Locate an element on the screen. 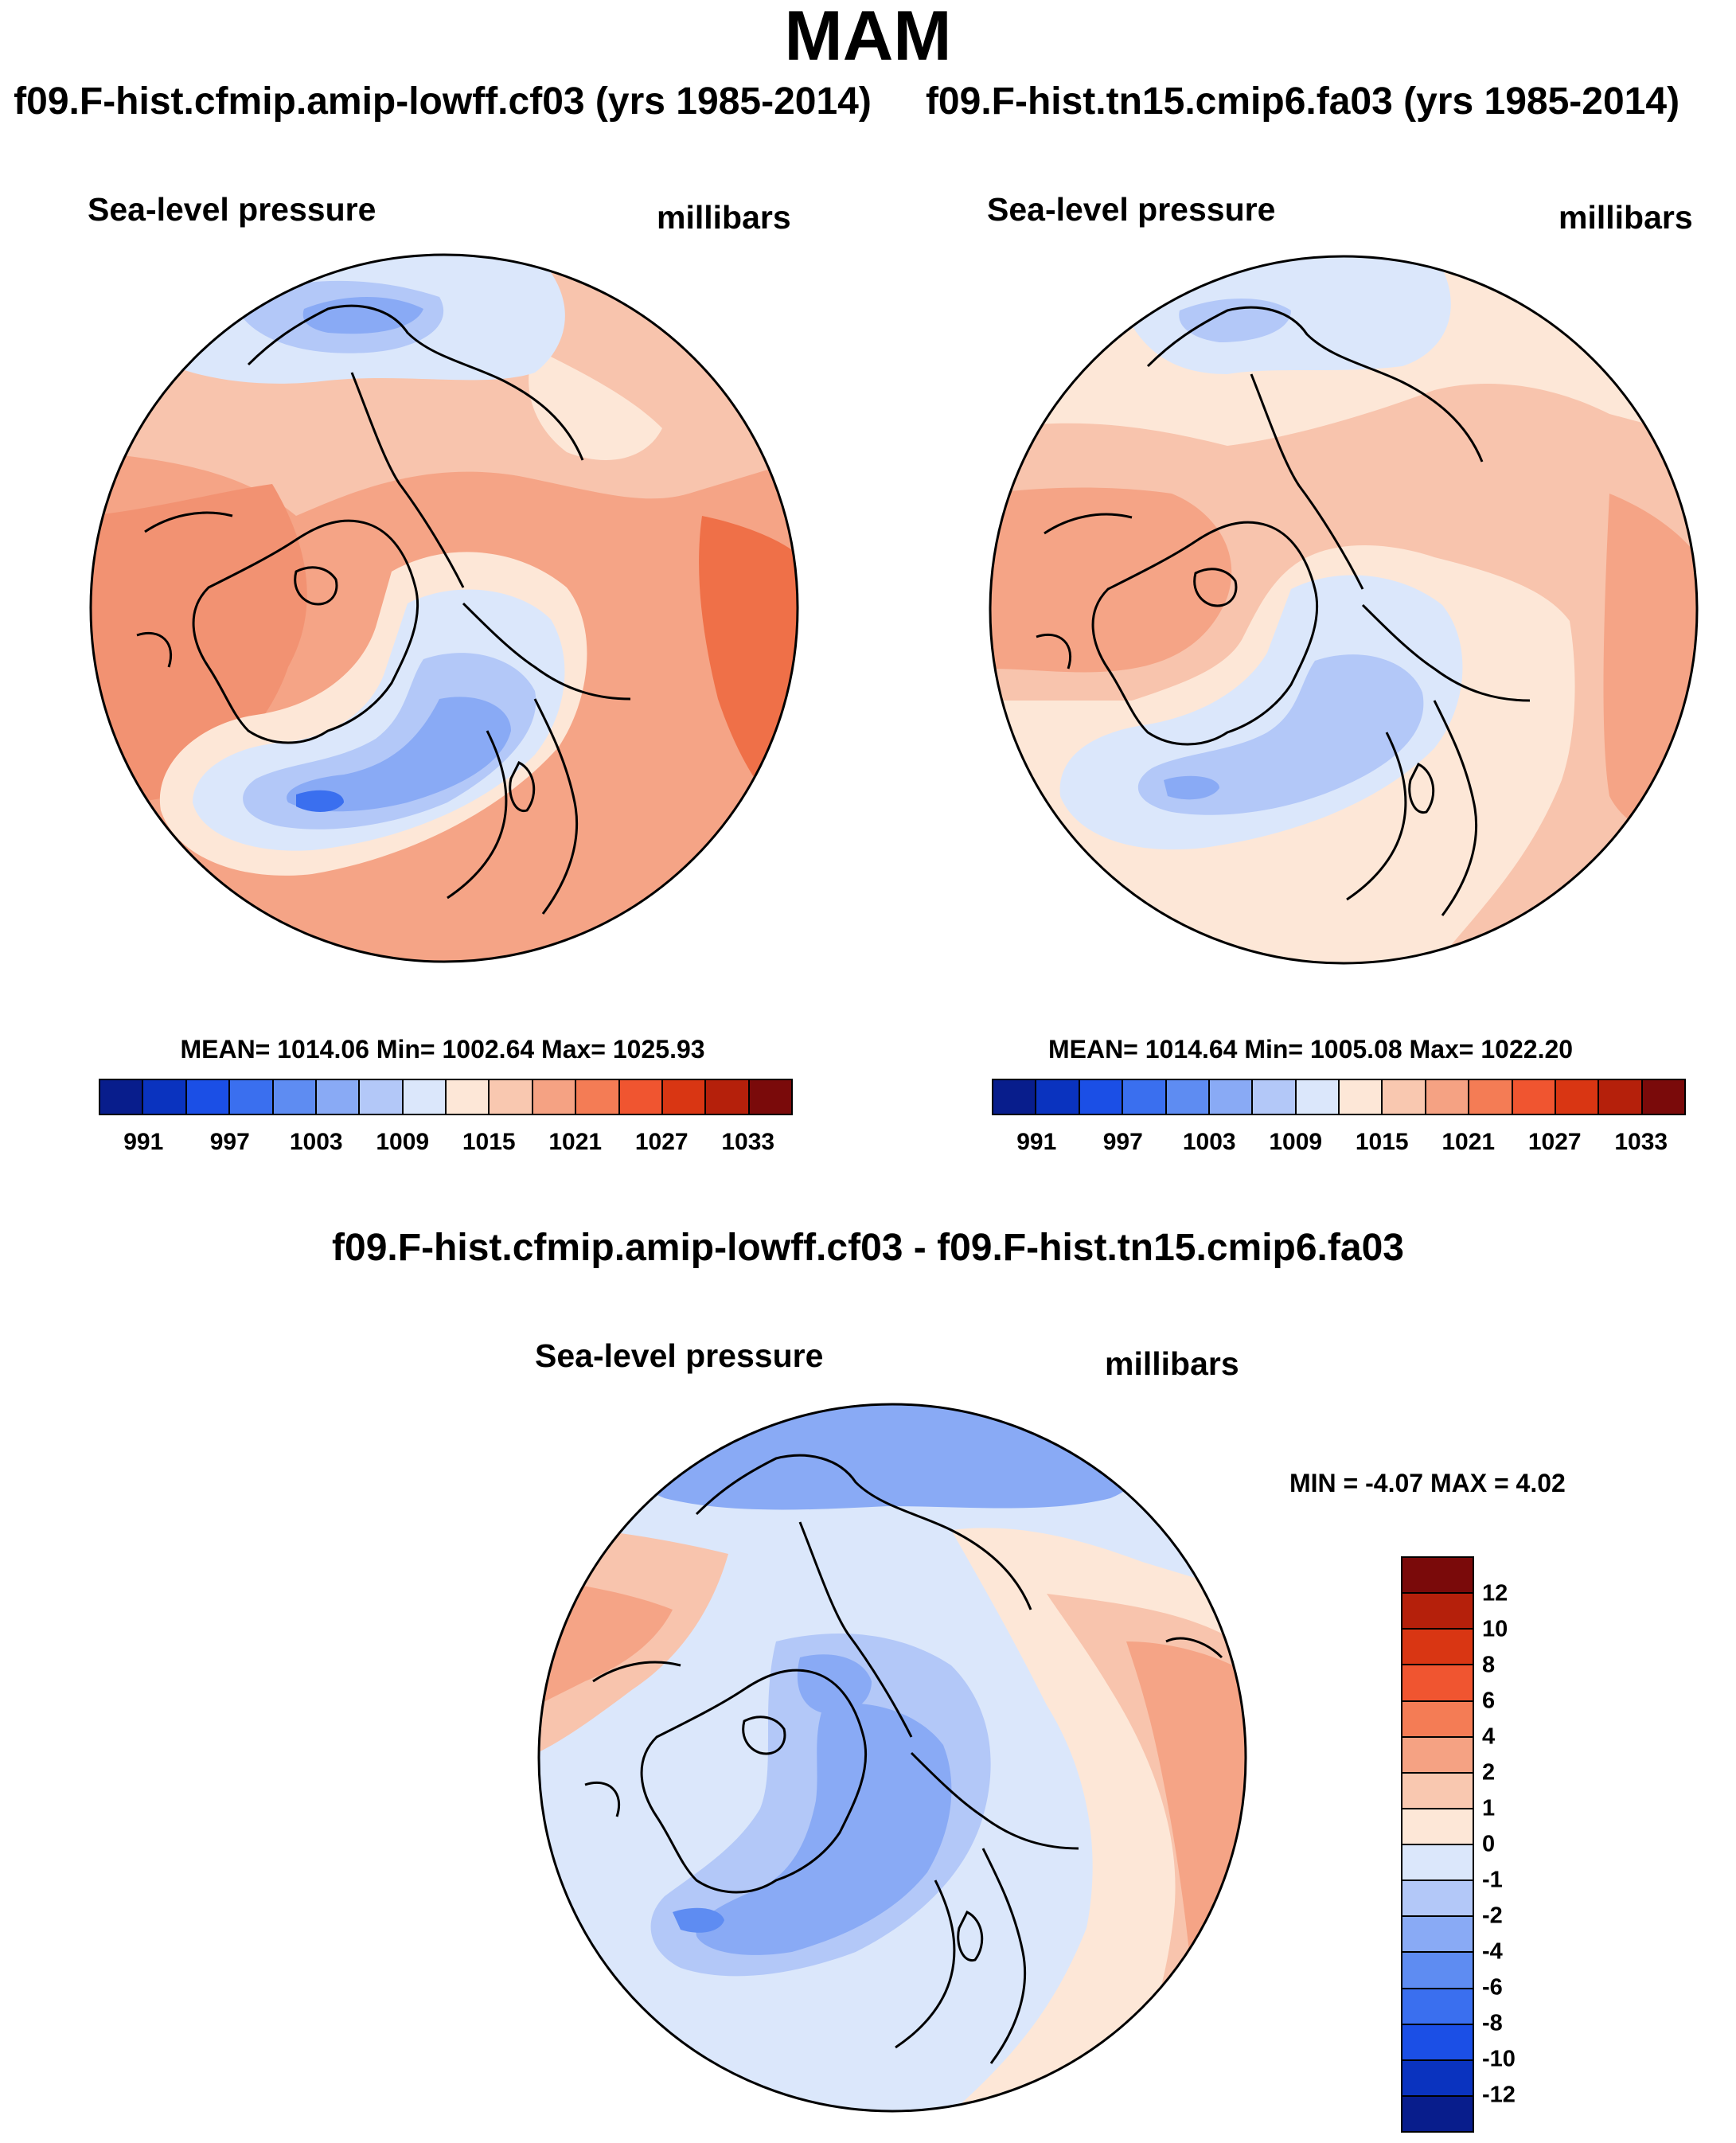 The height and width of the screenshot is (2143, 1736). difference-field-contour-neg2-central is located at coordinates (824, 1829).